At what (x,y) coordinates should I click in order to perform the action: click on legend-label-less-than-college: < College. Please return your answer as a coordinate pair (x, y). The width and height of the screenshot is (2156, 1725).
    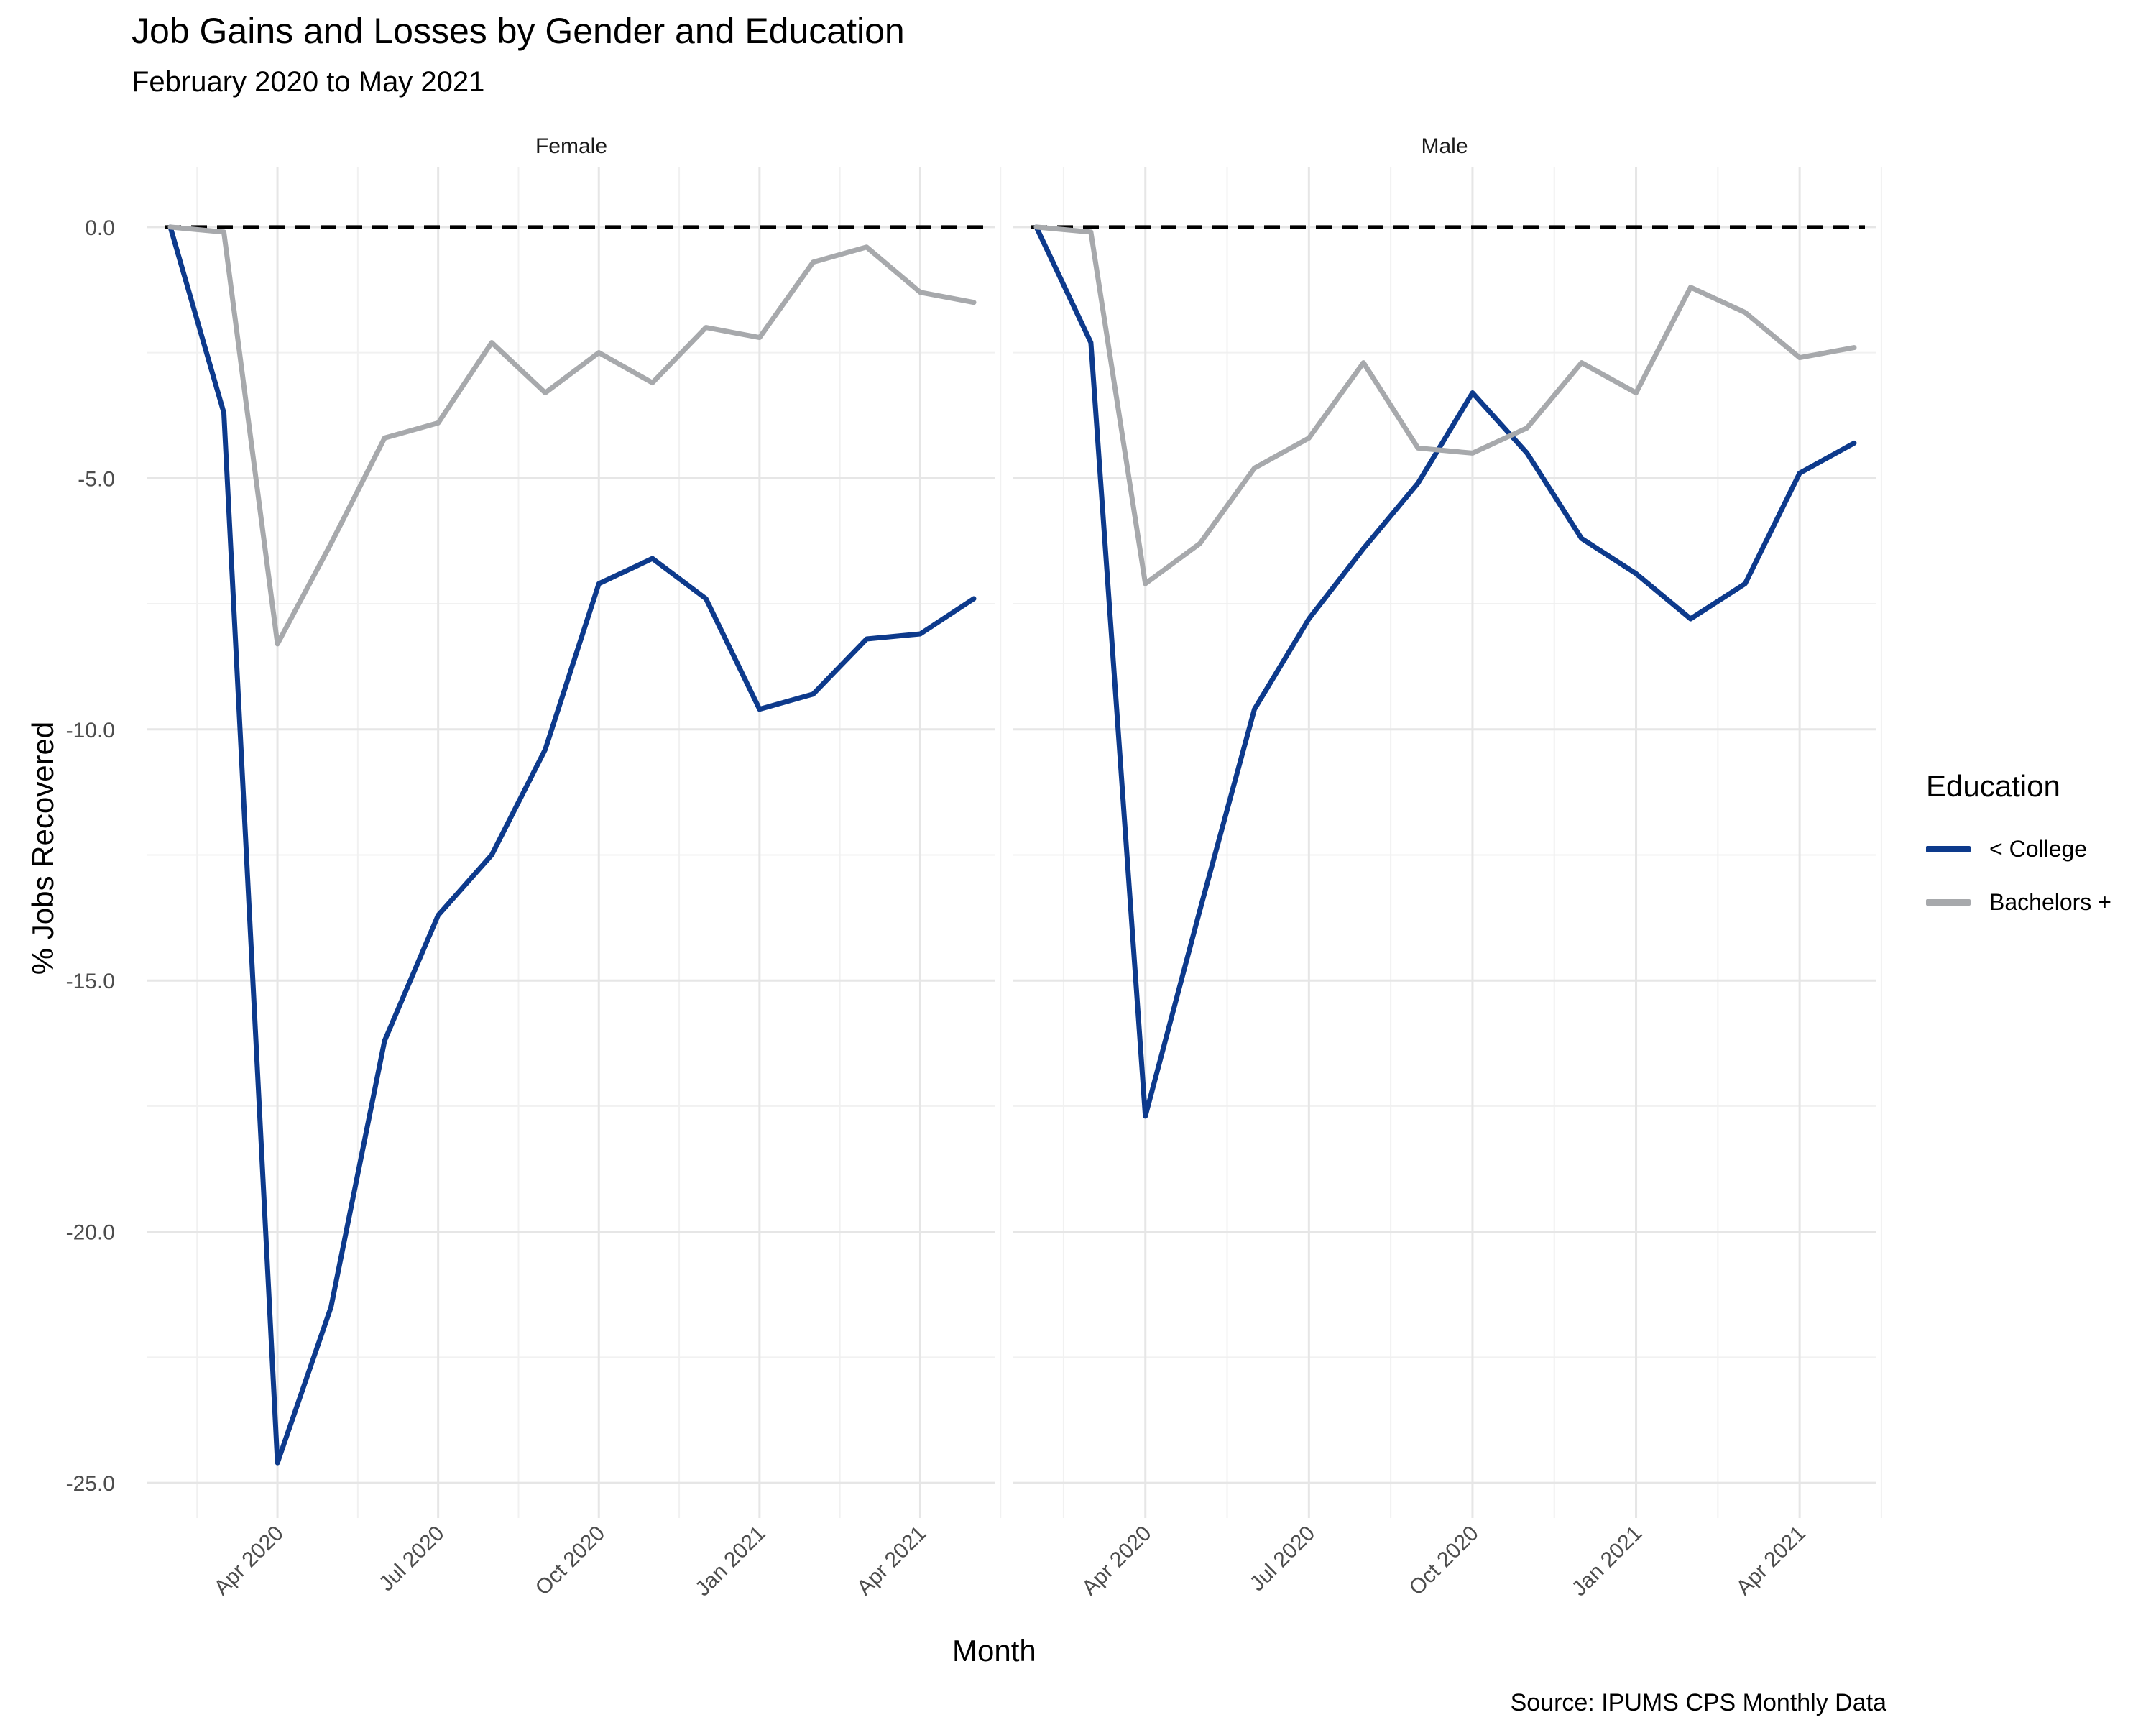
    Looking at the image, I should click on (2038, 848).